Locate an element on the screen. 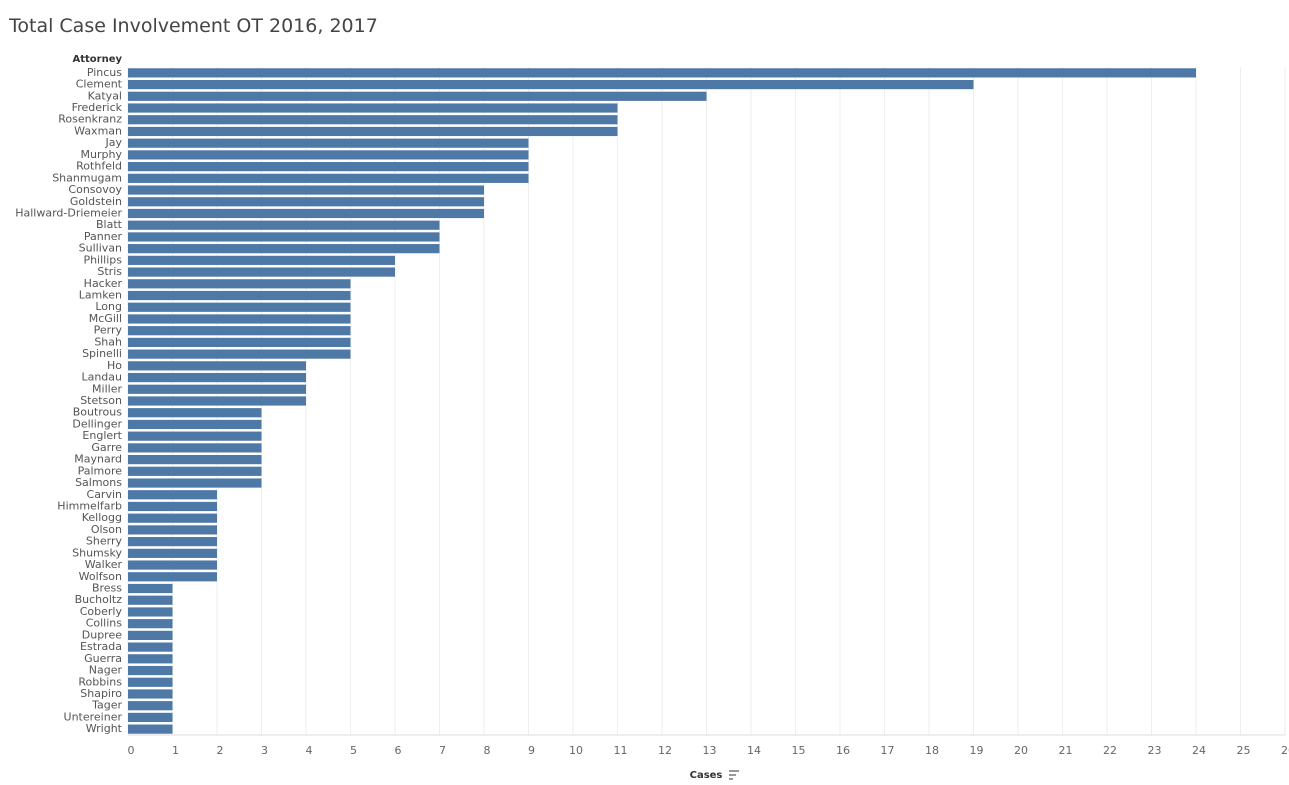 Image resolution: width=1289 pixels, height=785 pixels. y-tick-label: Spinelli is located at coordinates (102, 353).